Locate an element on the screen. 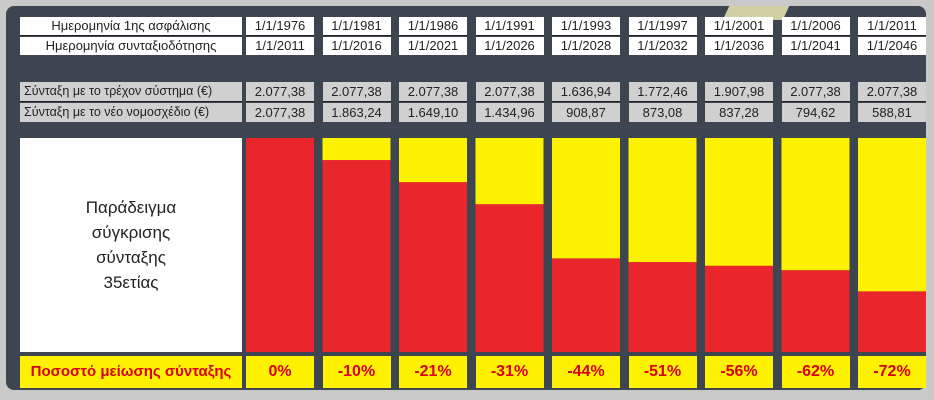  retirement-date-cell: 1/1/2041 is located at coordinates (815, 46).